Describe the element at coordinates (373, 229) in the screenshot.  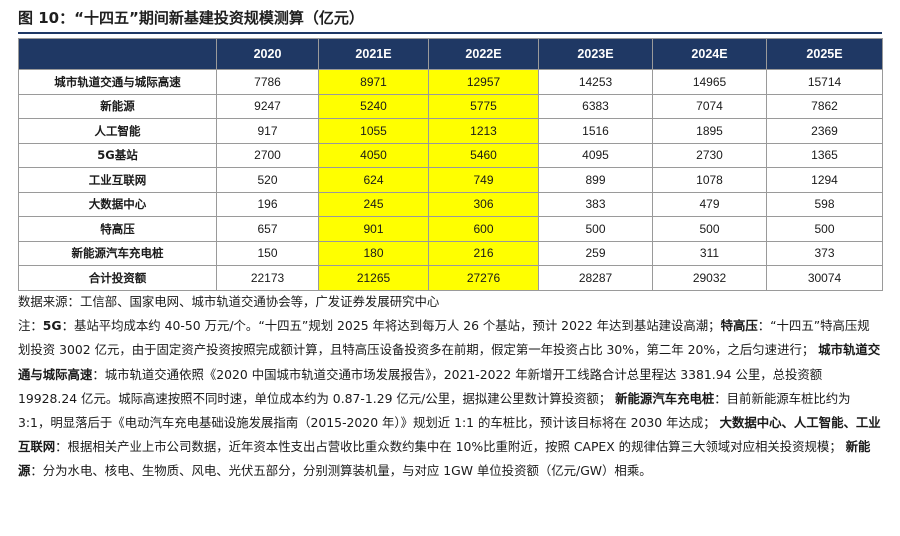
I see `value-cell: 901` at that location.